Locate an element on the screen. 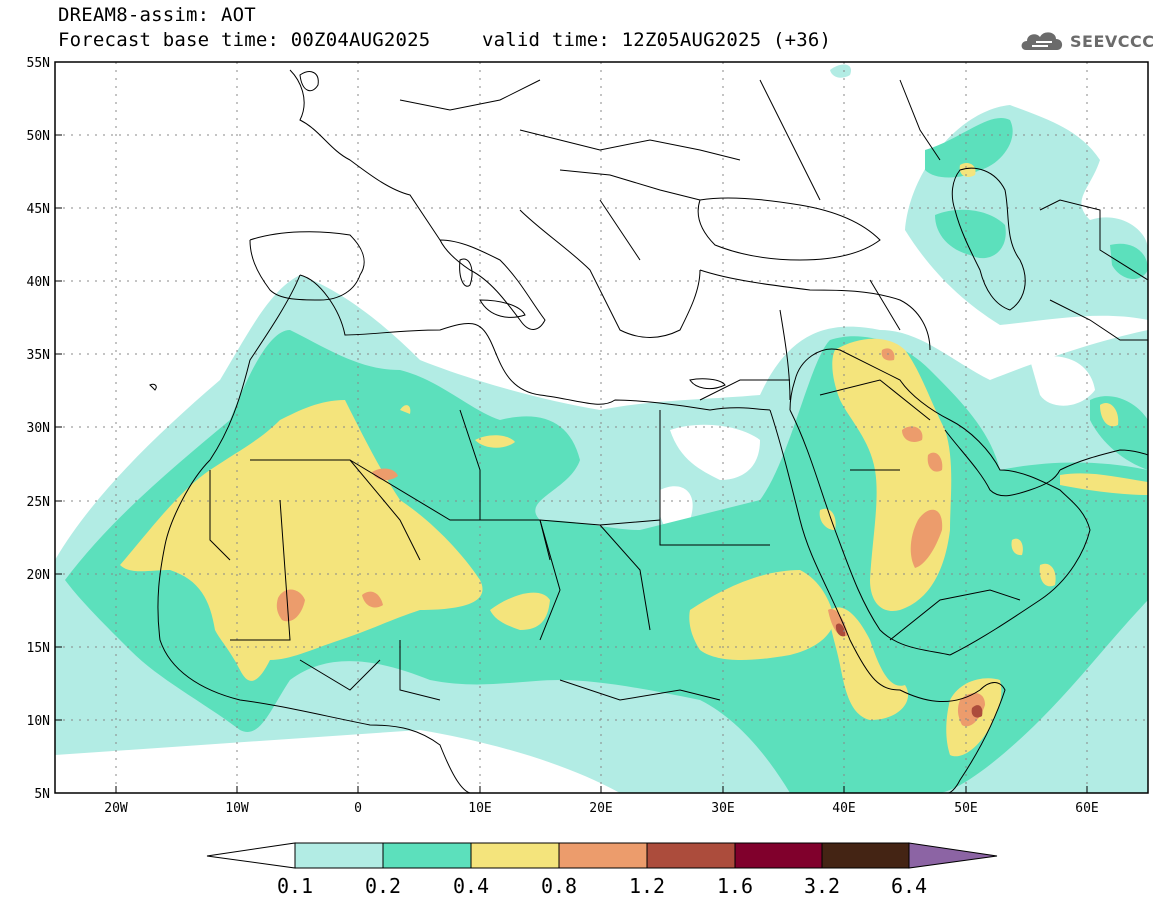  legend-label: 0.8 is located at coordinates (559, 886).